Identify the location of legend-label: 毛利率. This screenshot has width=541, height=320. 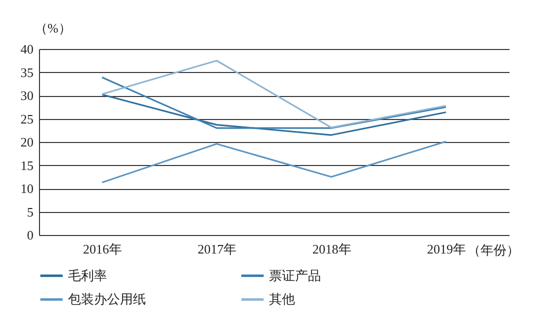
(87, 275).